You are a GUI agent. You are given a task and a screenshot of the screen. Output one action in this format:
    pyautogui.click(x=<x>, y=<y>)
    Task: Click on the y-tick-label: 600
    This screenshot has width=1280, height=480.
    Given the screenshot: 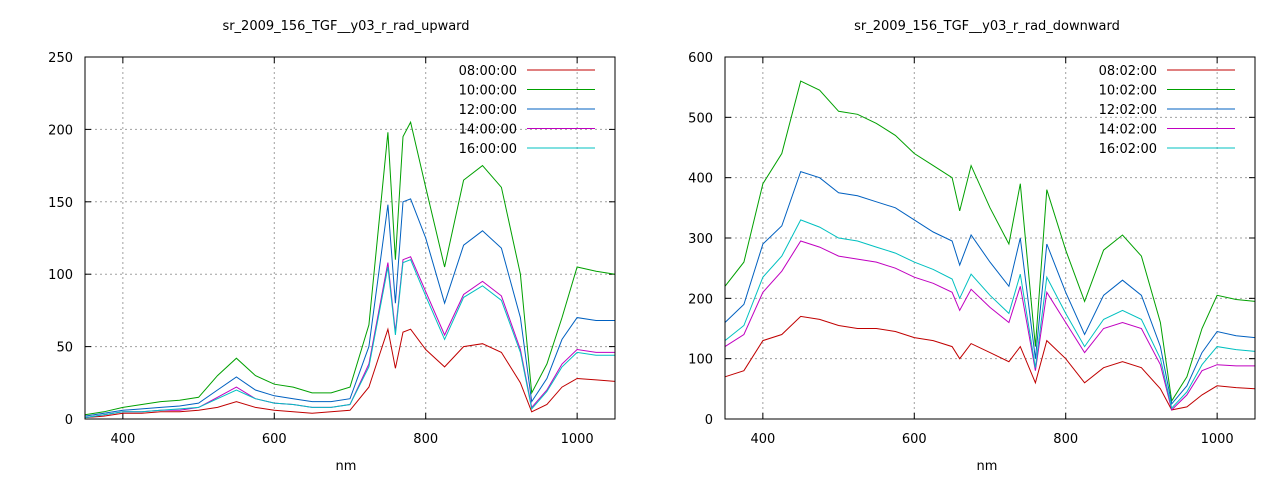 What is the action you would take?
    pyautogui.click(x=700, y=58)
    